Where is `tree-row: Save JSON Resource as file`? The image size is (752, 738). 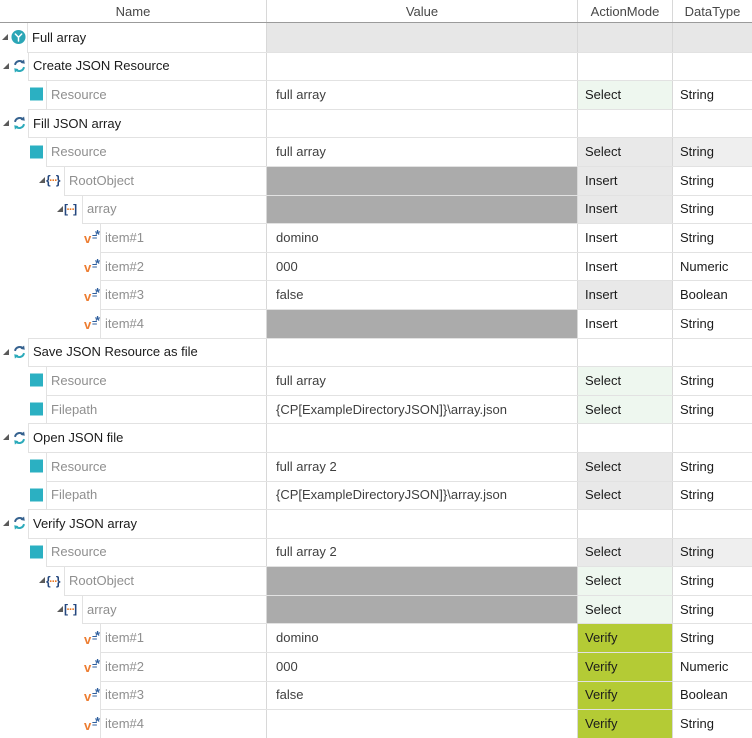 tree-row: Save JSON Resource as file is located at coordinates (376, 352).